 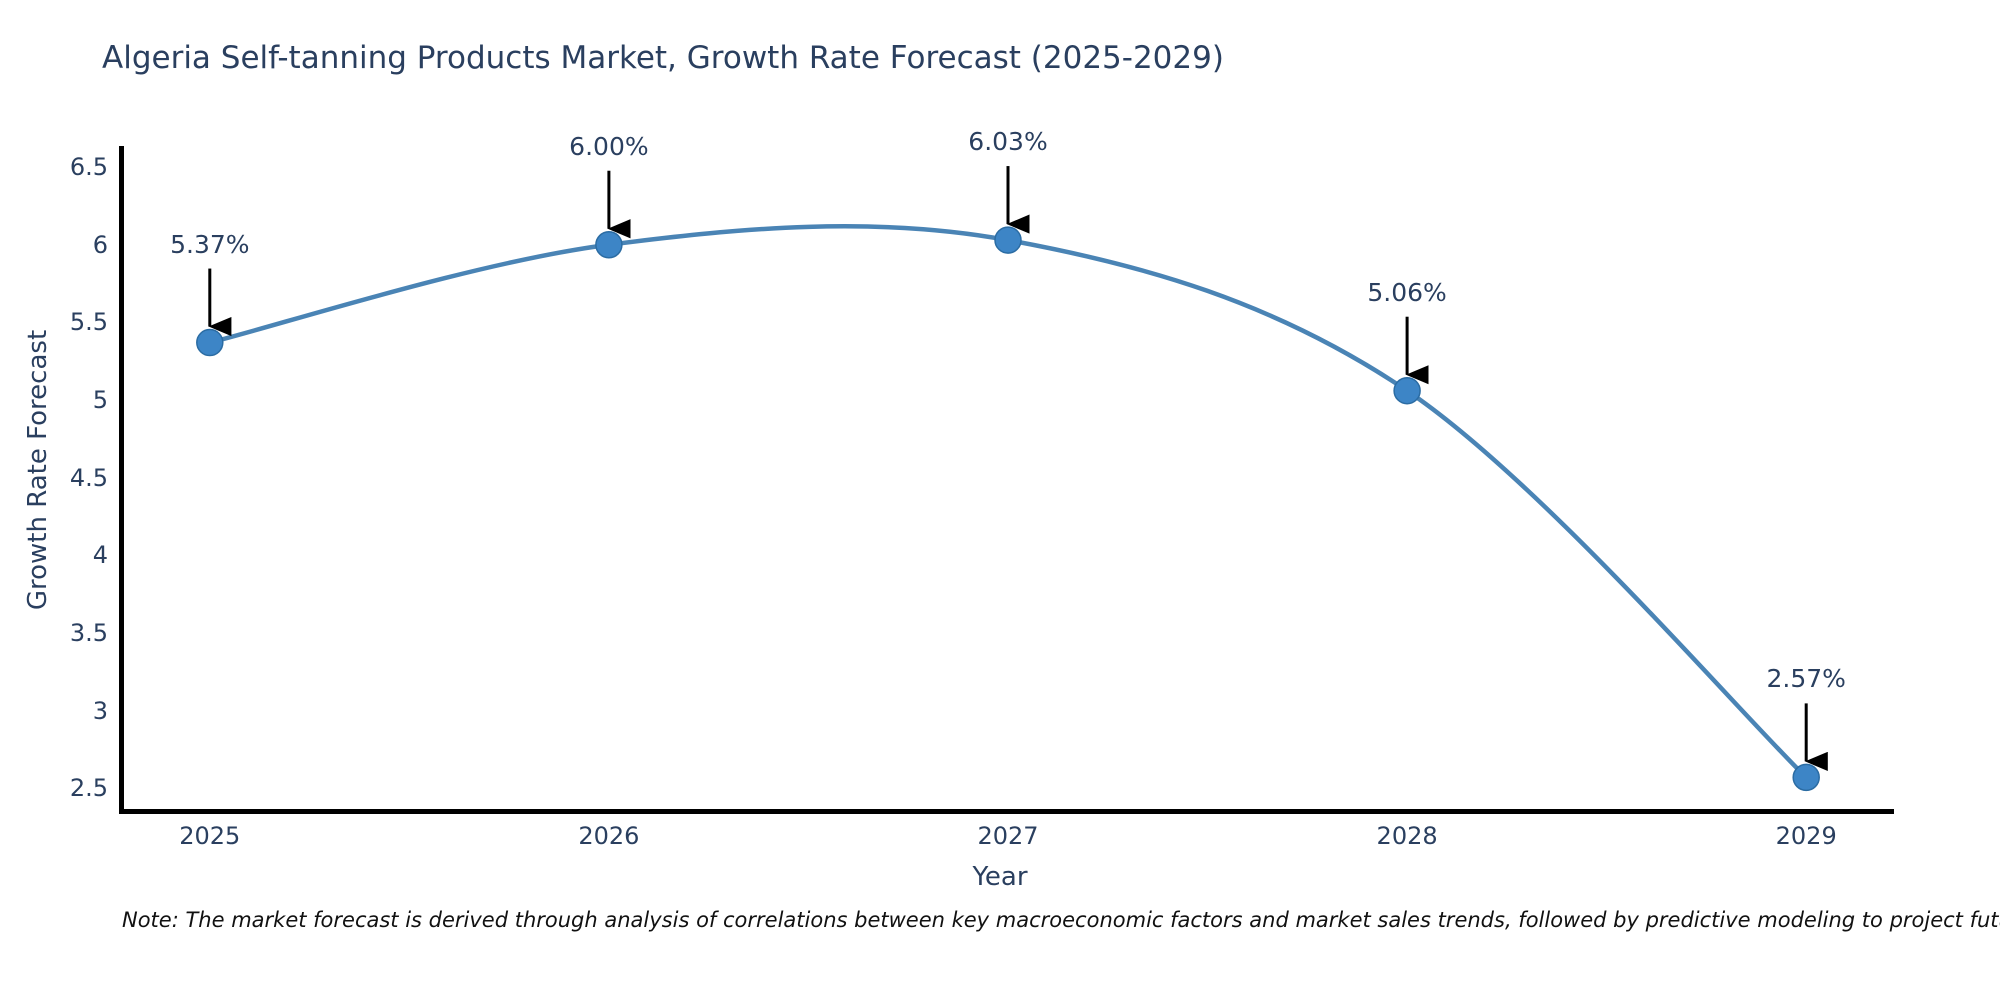 What do you see at coordinates (1008, 836) in the screenshot?
I see `x-tick-label: 2027` at bounding box center [1008, 836].